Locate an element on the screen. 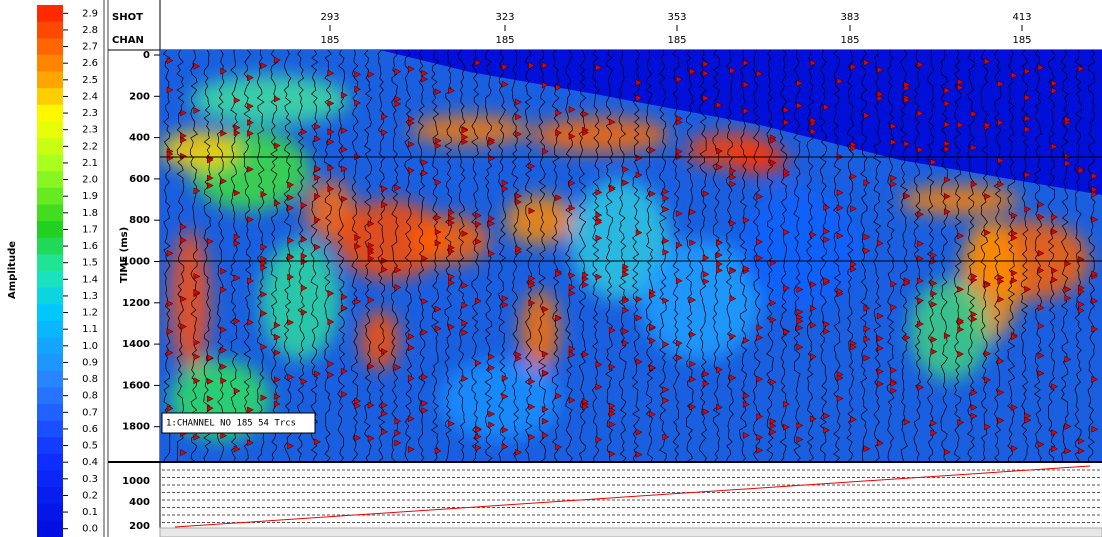 This screenshot has width=1102, height=537. colorbar-label: 2.6 is located at coordinates (90, 63).